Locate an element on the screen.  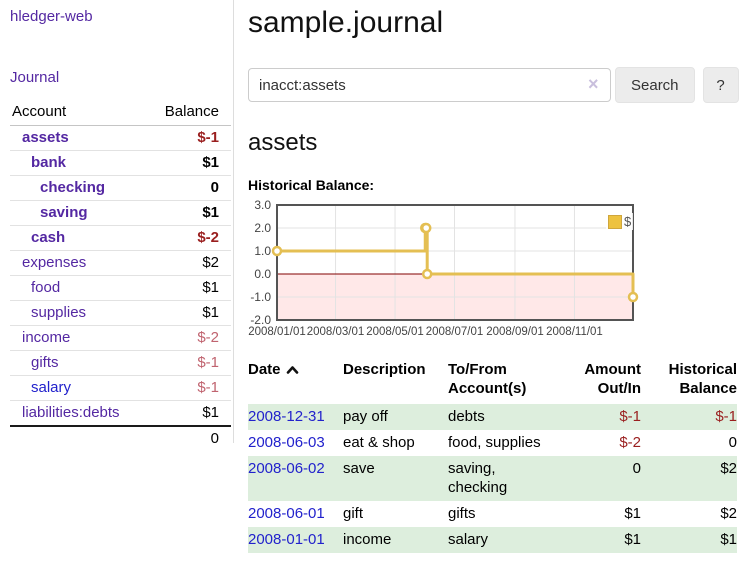
transaction-row: 2008-06-03 eat & shop food, supplies $-2 0 is located at coordinates (492, 443).